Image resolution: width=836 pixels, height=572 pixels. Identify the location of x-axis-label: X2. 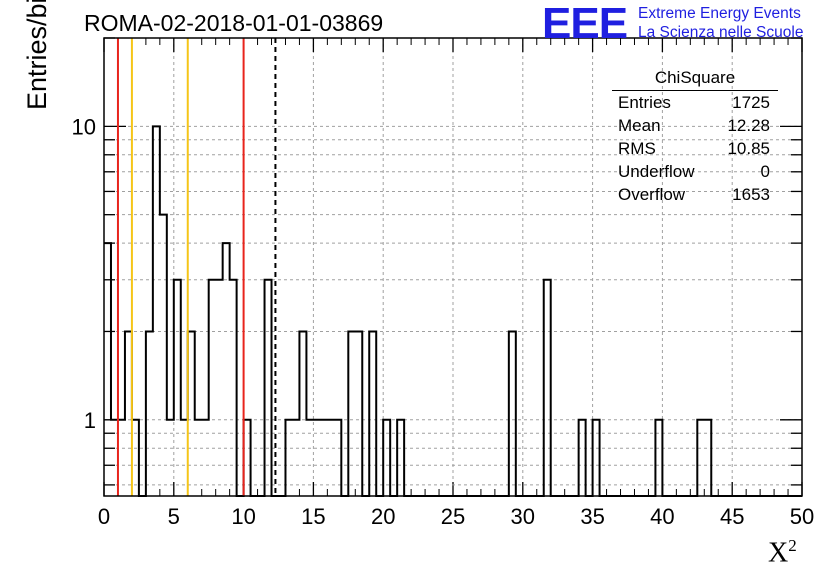
(782, 552).